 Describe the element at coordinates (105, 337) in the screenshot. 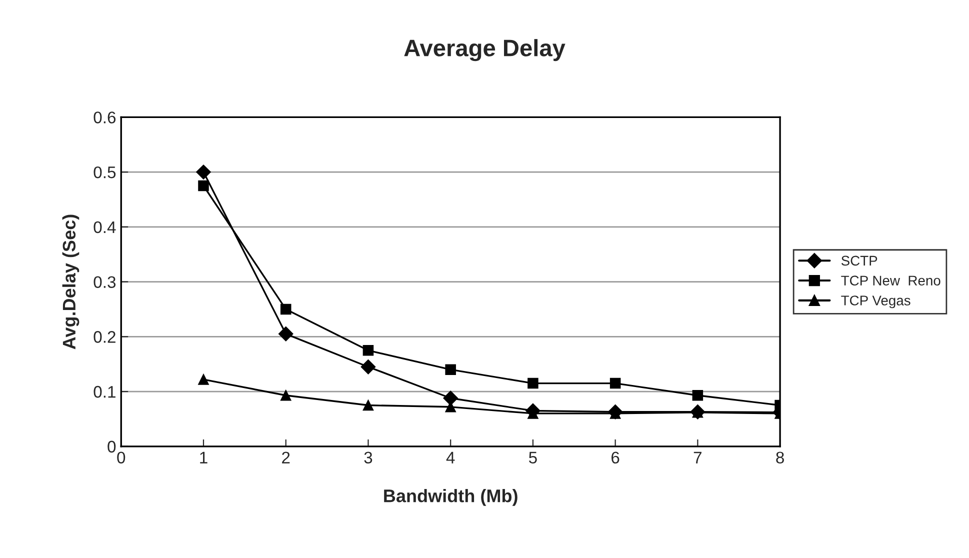

I see `y-tick-label: 0.2` at that location.